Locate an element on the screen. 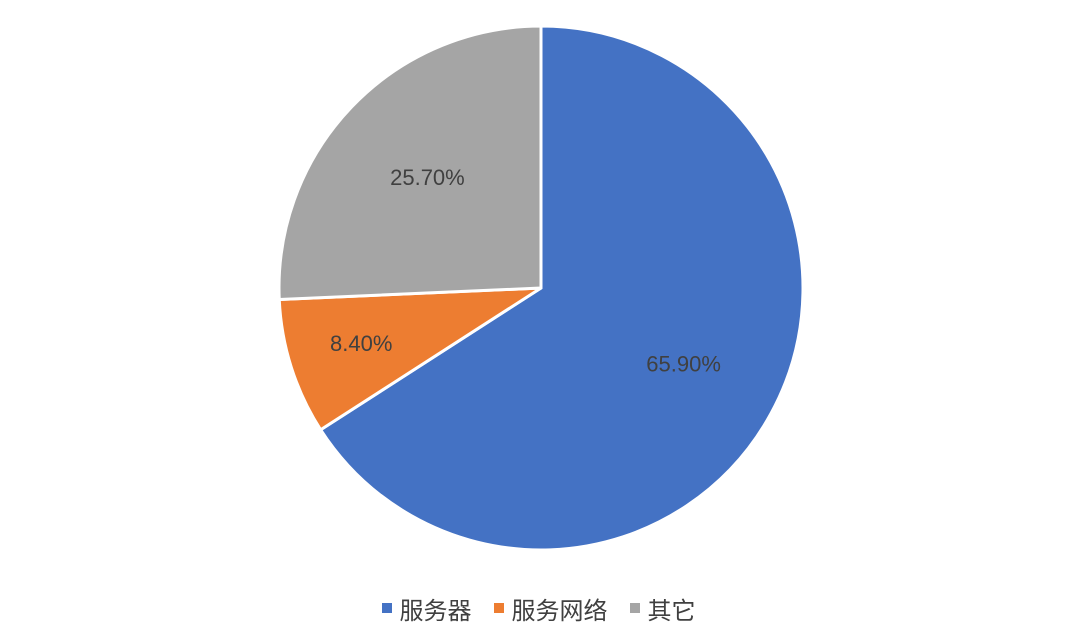  legend-swatch-other is located at coordinates (634, 608).